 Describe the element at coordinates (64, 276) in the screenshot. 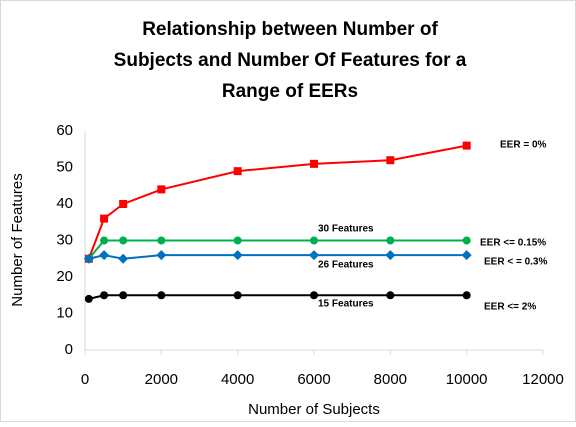

I see `y-tick-label: 20` at that location.